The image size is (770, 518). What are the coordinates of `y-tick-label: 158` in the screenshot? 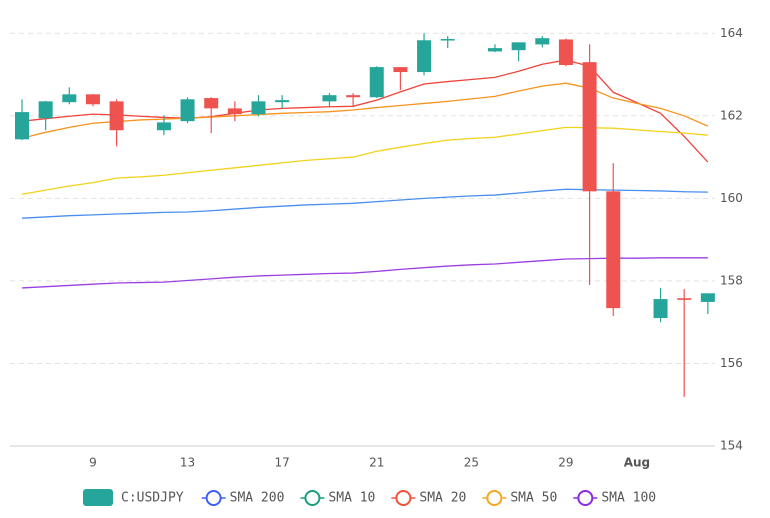 It's located at (731, 280).